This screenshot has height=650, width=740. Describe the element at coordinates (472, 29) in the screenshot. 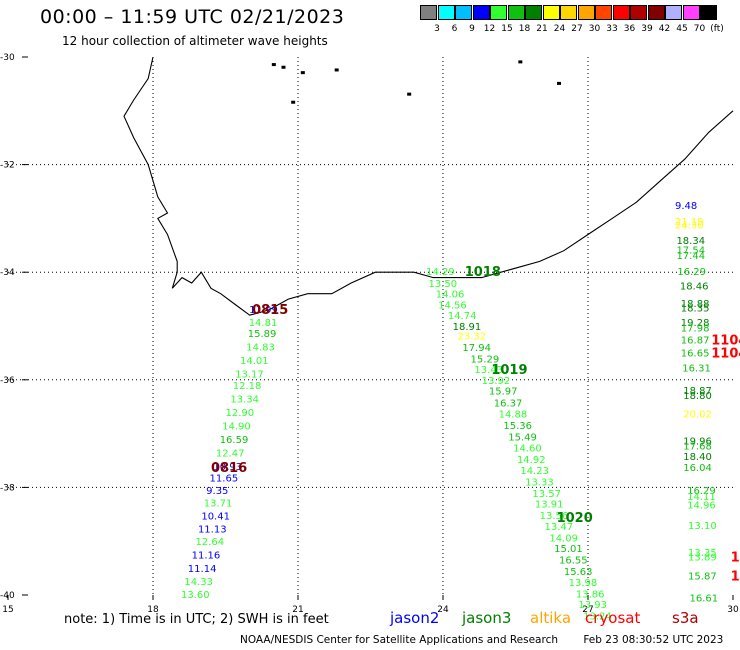

I see `legend-label: 9` at that location.